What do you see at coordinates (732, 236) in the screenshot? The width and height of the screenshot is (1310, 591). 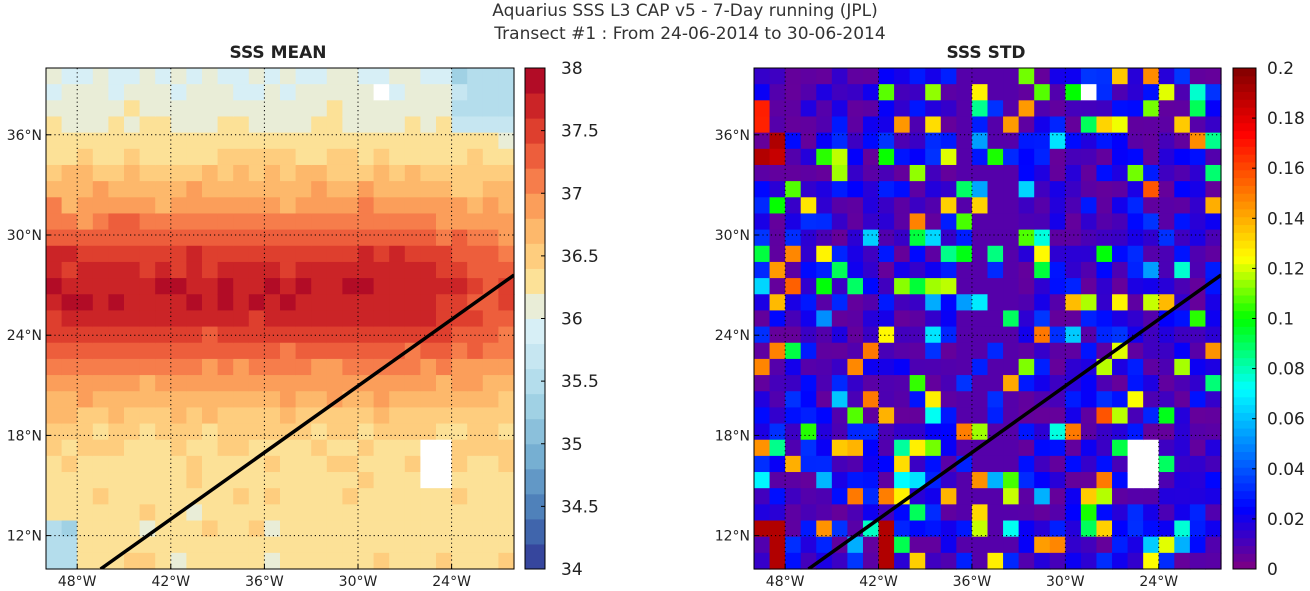 I see `y-tick-label: 30°N` at bounding box center [732, 236].